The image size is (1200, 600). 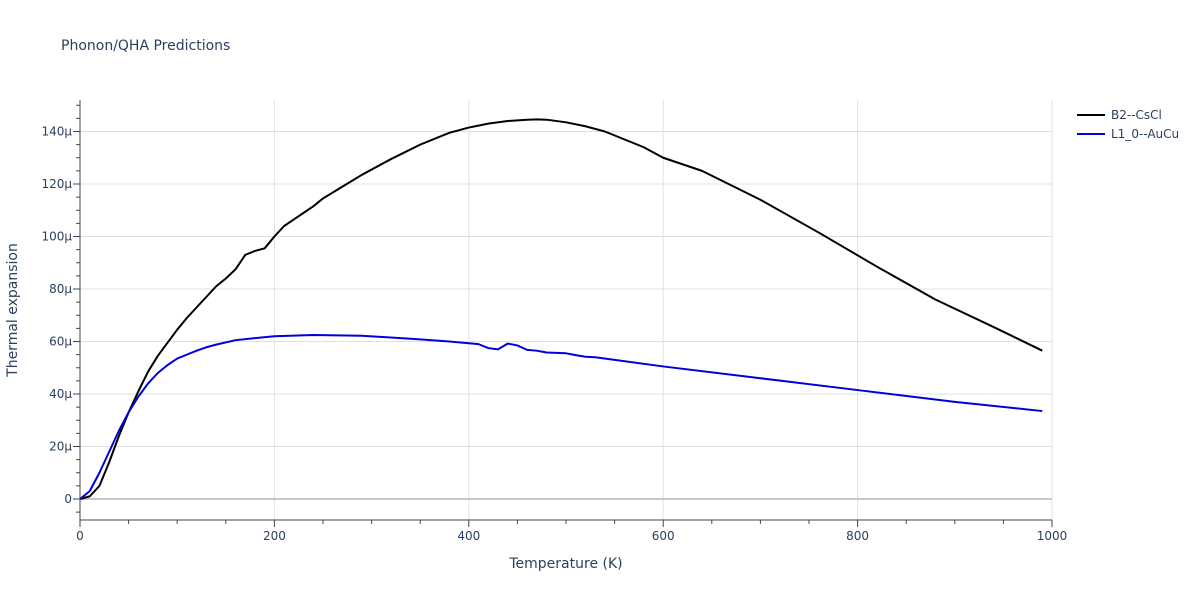 What do you see at coordinates (56, 237) in the screenshot?
I see `y-tick-label: 100μ` at bounding box center [56, 237].